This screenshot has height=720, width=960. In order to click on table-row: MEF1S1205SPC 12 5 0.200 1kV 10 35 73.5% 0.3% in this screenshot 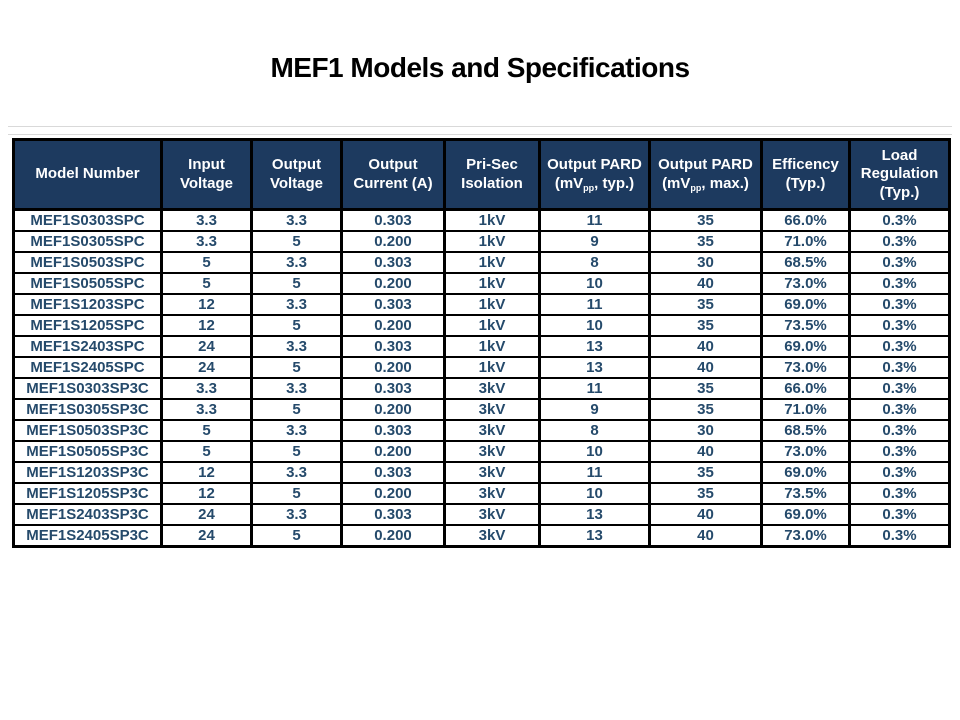, I will do `click(481, 325)`.